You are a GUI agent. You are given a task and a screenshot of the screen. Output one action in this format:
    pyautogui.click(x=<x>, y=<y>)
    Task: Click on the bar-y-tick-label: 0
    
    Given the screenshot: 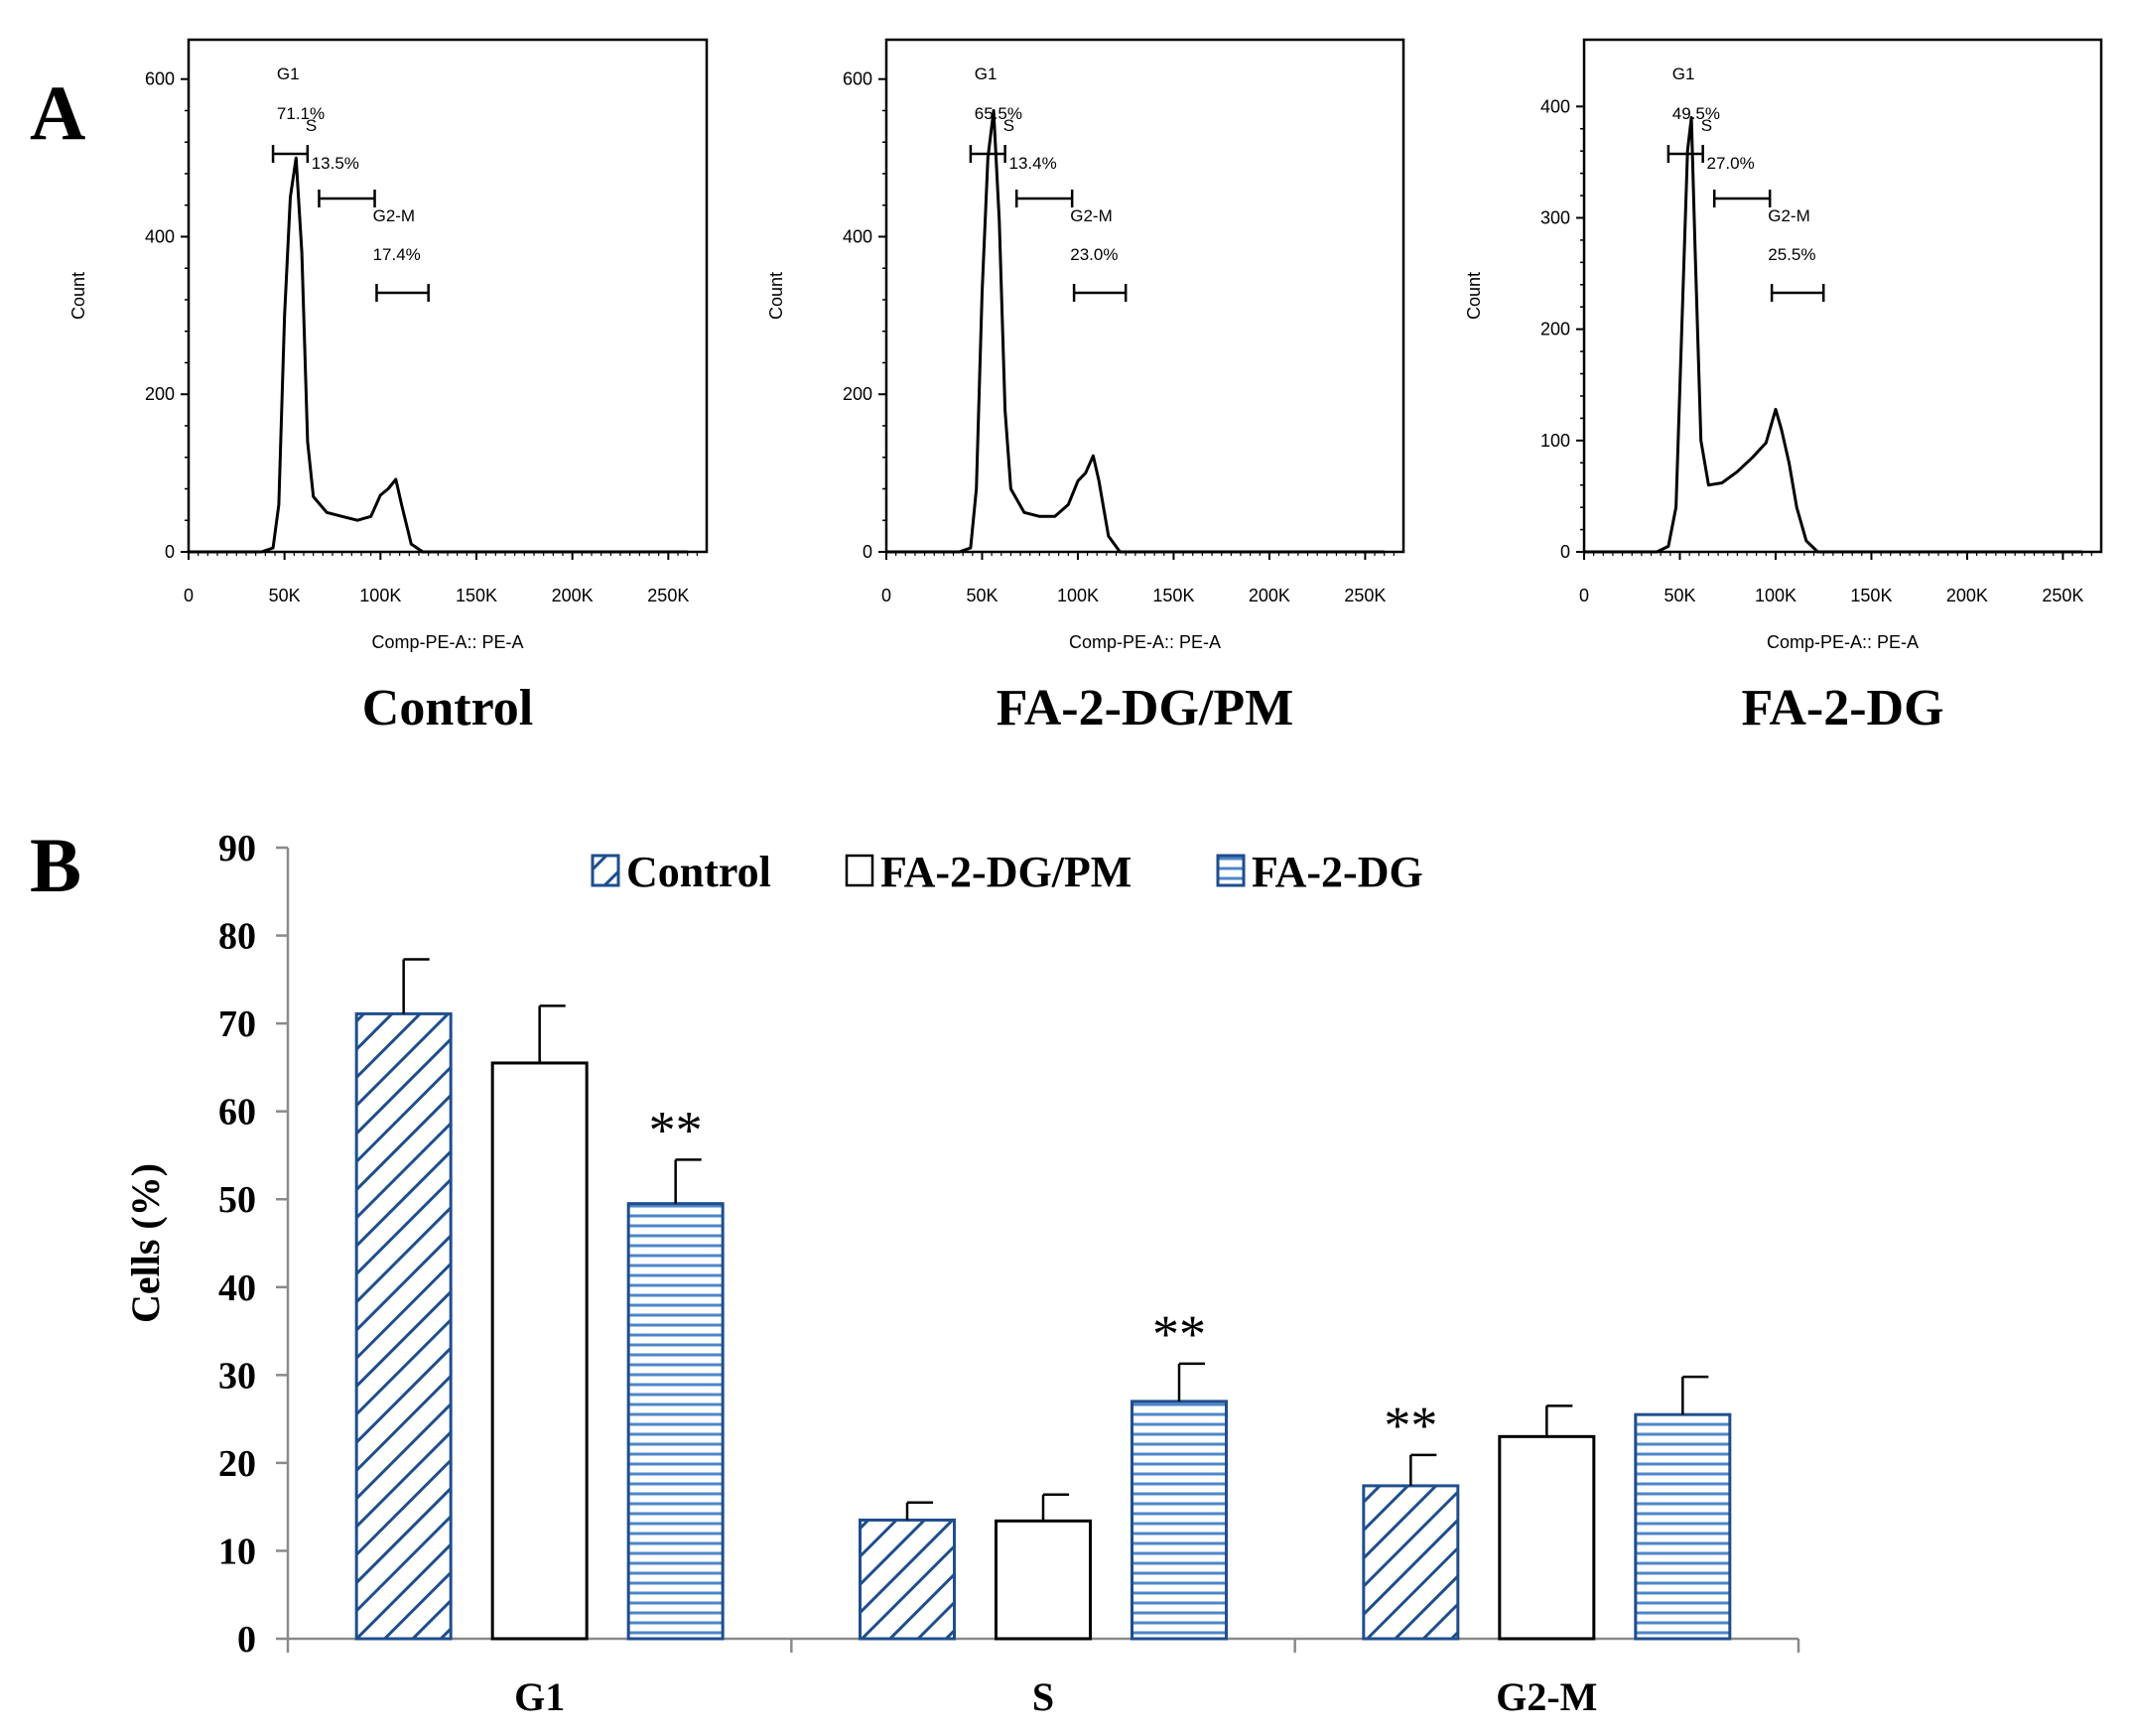 What is the action you would take?
    pyautogui.click(x=246, y=1640)
    